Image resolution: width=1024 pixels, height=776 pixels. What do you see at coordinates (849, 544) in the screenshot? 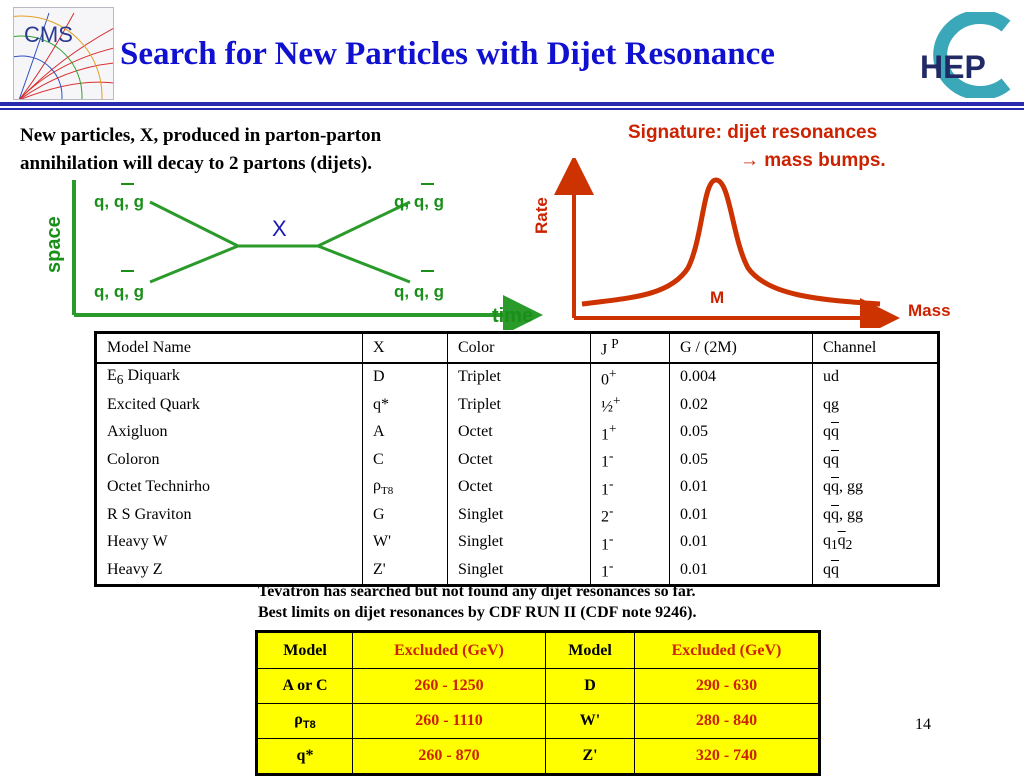
I see `channel-b-sub: 2` at bounding box center [849, 544].